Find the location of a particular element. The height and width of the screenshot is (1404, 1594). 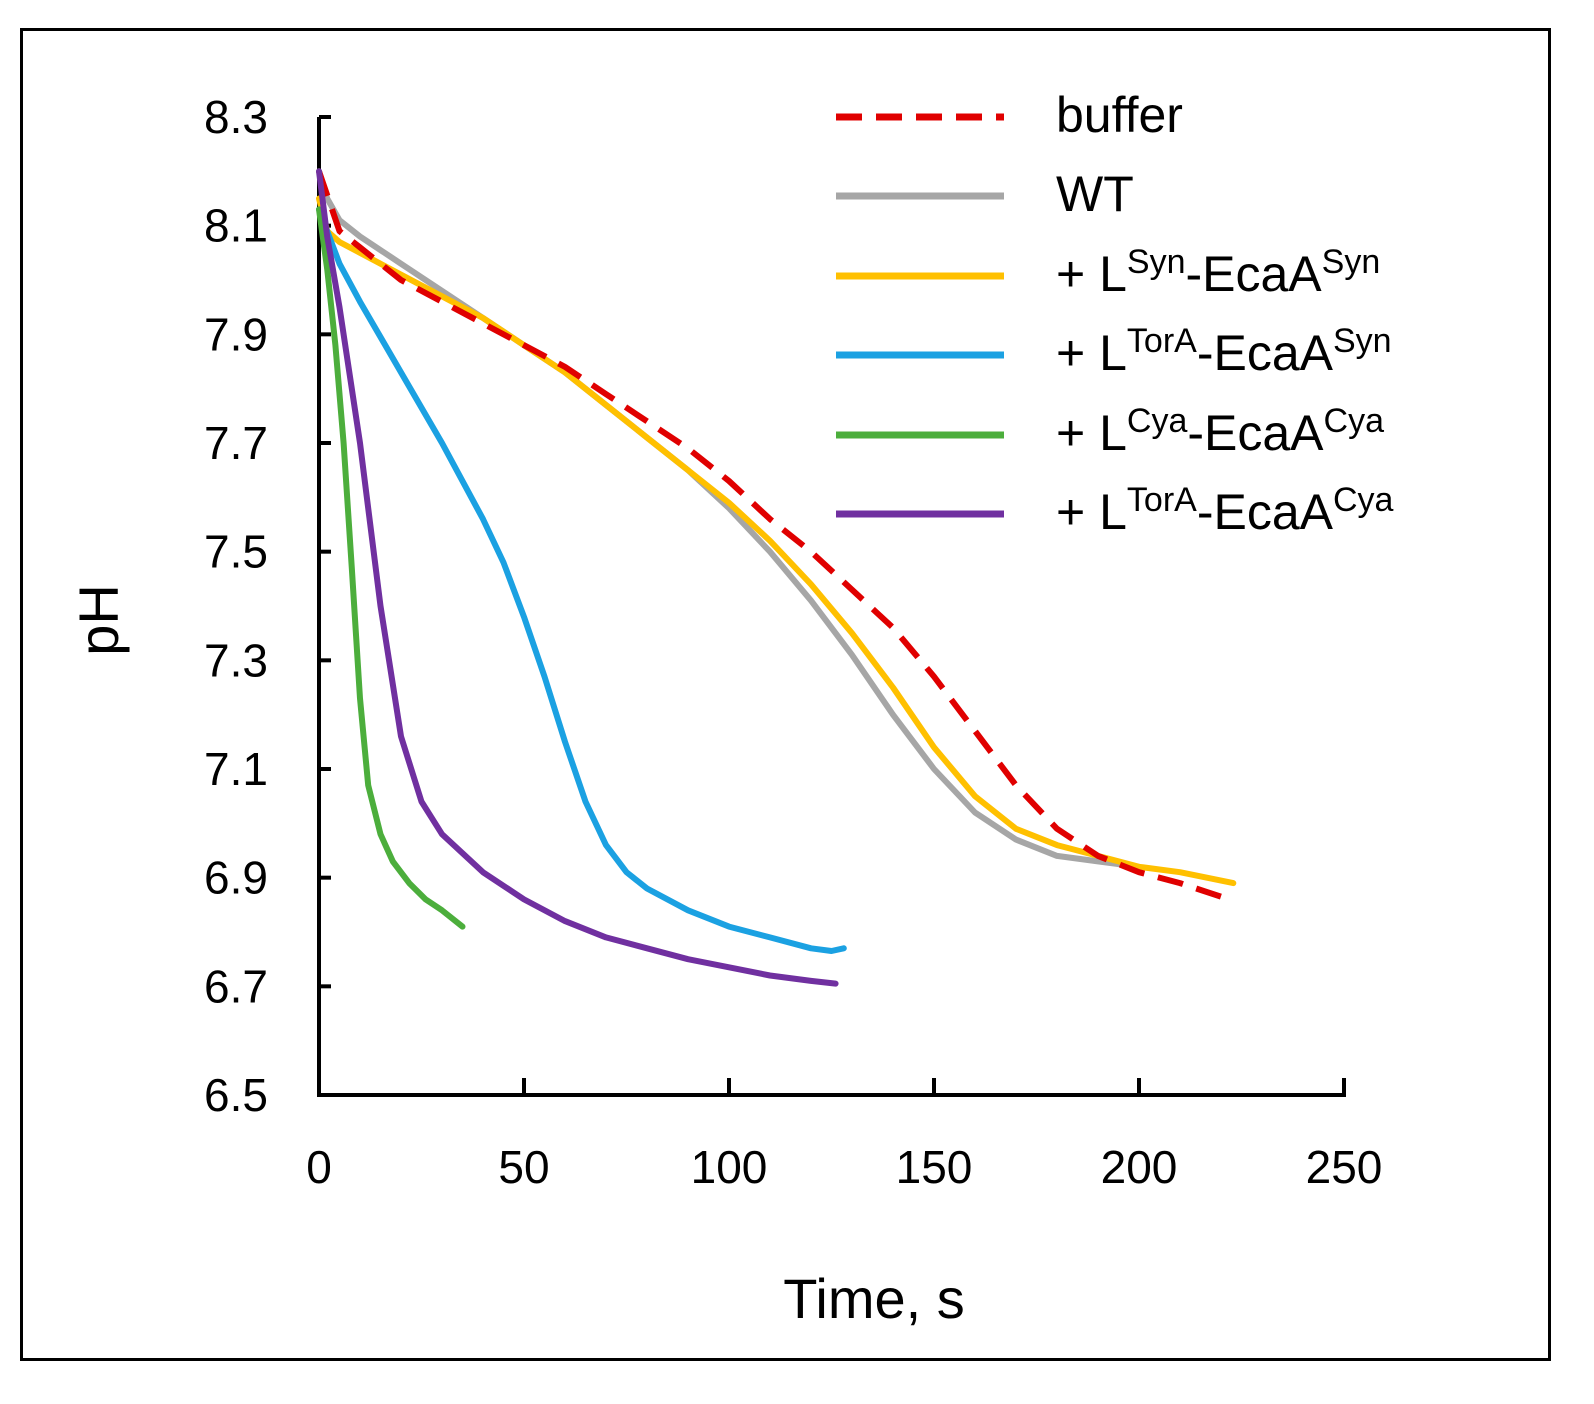

x-axis-title: Time, s is located at coordinates (873, 1298).